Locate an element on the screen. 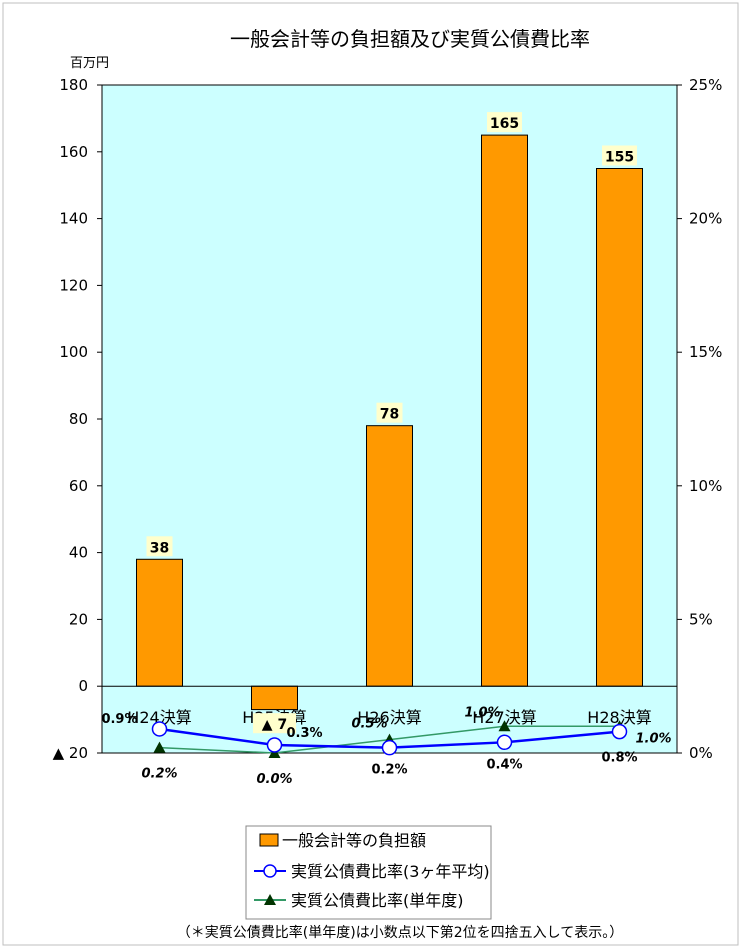 The height and width of the screenshot is (948, 741). y-axis-label: 百万円 is located at coordinates (89, 63).